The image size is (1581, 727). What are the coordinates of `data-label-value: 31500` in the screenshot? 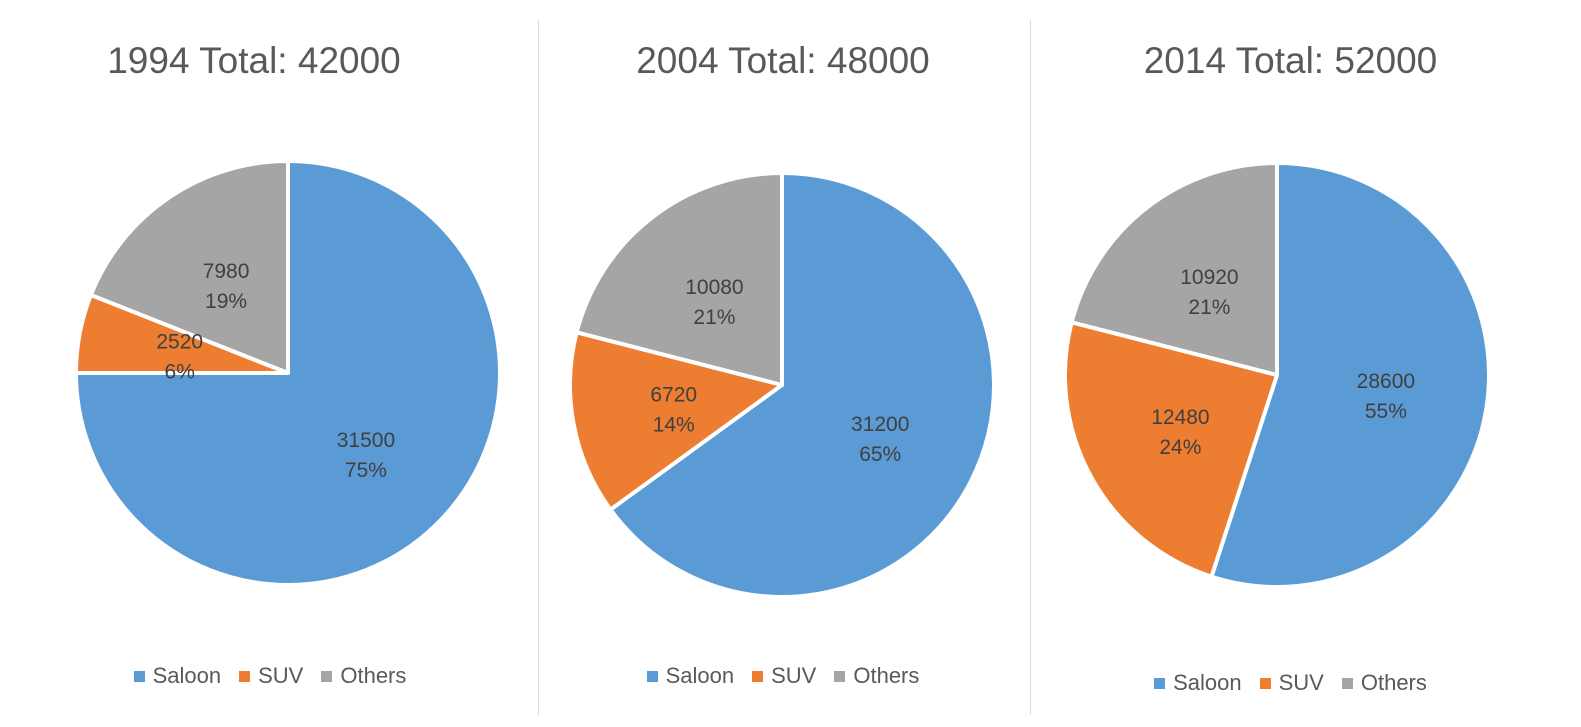 It's located at (366, 440).